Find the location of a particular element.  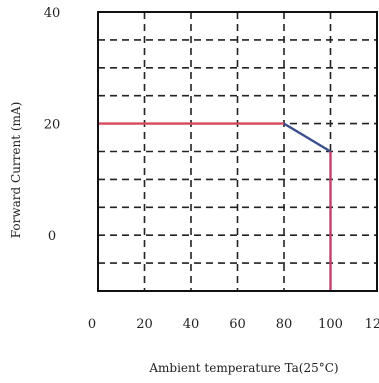

y-axis-label: Forward Current (mA) is located at coordinates (16, 170).